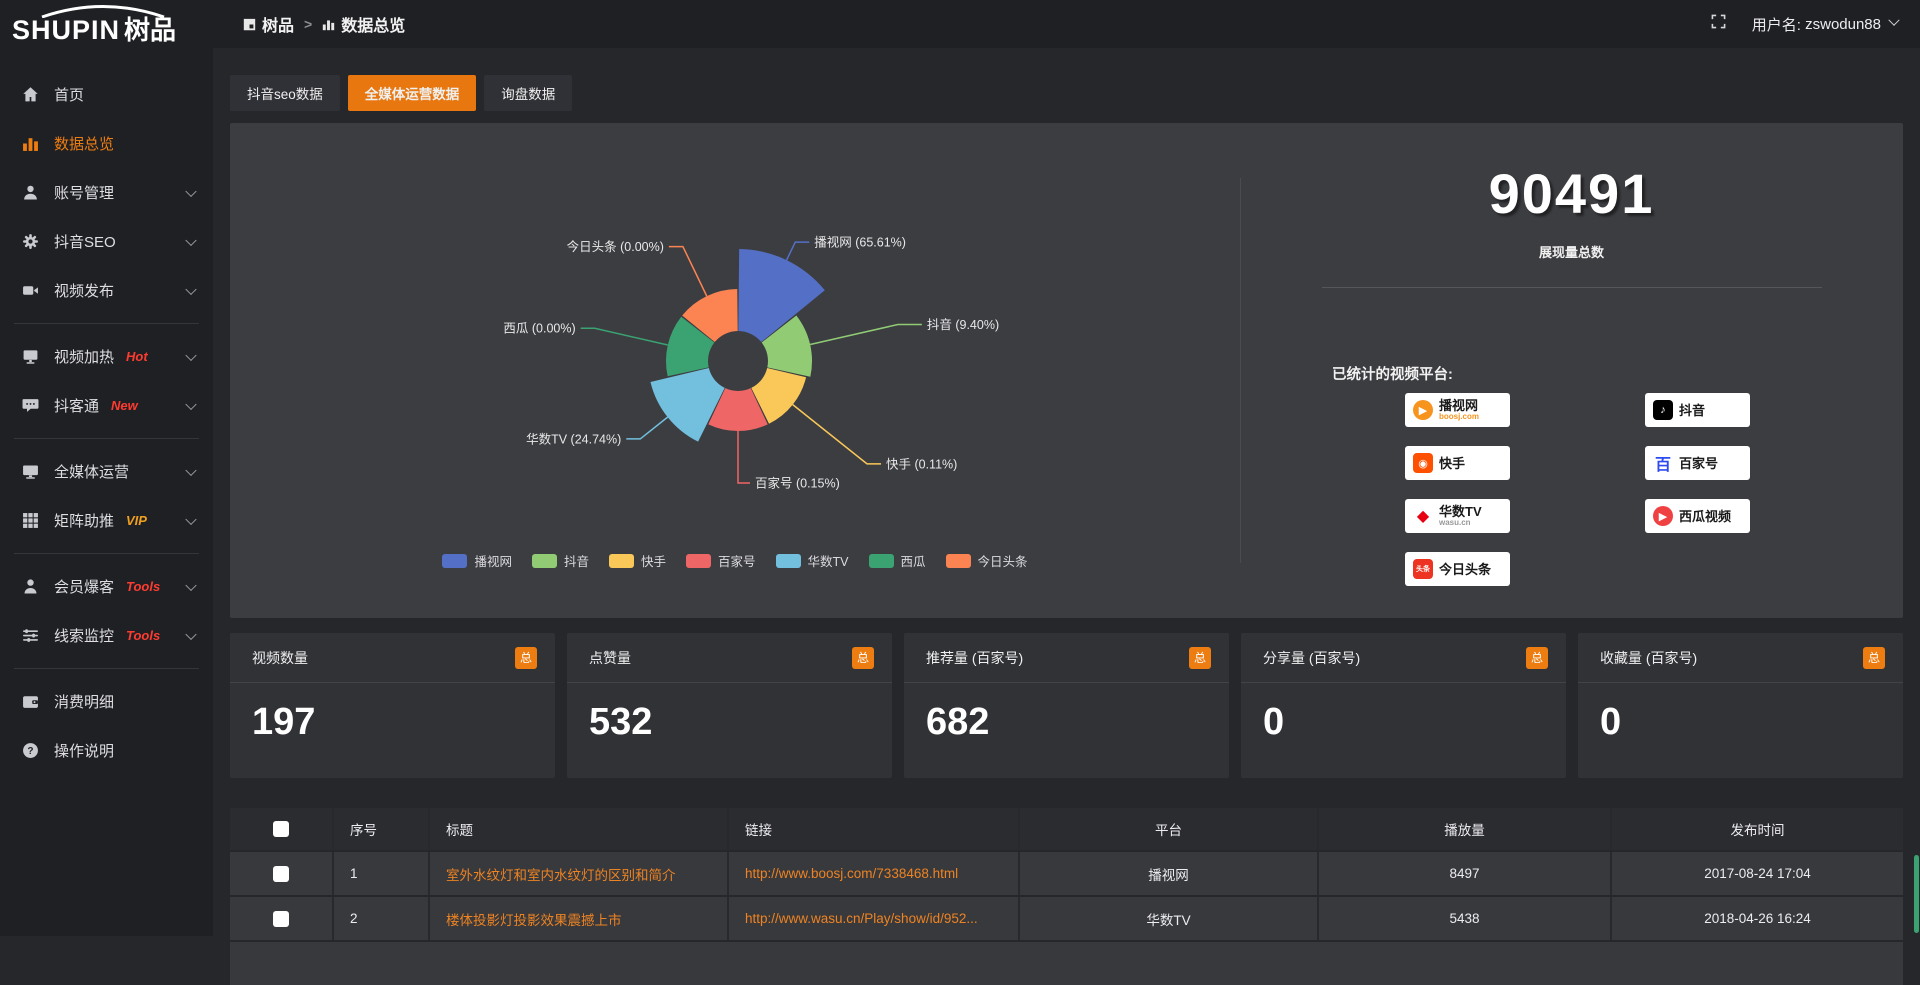 This screenshot has height=985, width=1920. What do you see at coordinates (690, 346) in the screenshot?
I see `pie-slice-西瓜` at bounding box center [690, 346].